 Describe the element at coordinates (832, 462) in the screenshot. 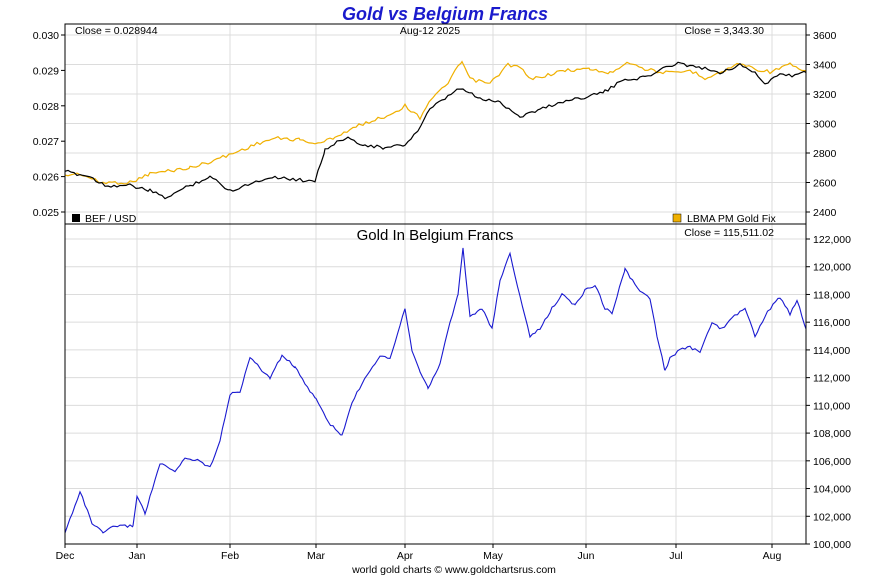

I see `y-bottom-label-106,000: 106,000` at that location.